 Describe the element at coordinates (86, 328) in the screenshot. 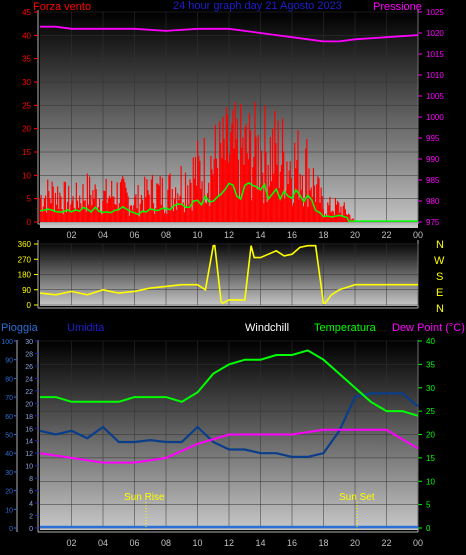

I see `humidity-axis-label: Umidita` at that location.